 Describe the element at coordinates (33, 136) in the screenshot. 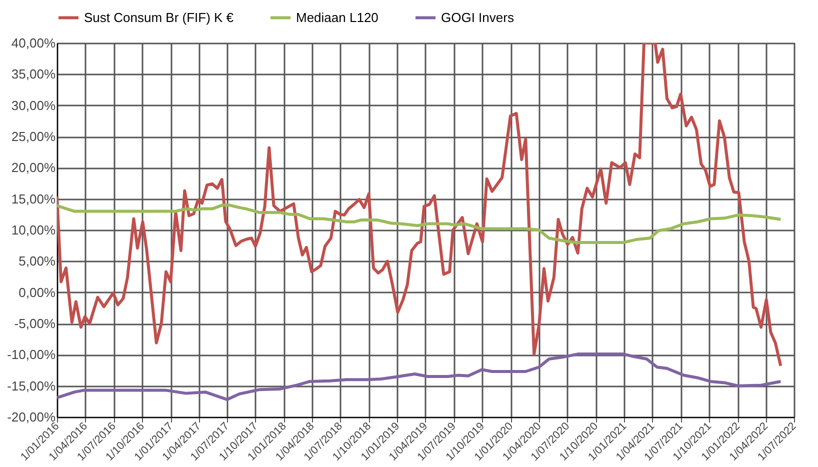

I see `y-tick-label: 25,00%` at that location.